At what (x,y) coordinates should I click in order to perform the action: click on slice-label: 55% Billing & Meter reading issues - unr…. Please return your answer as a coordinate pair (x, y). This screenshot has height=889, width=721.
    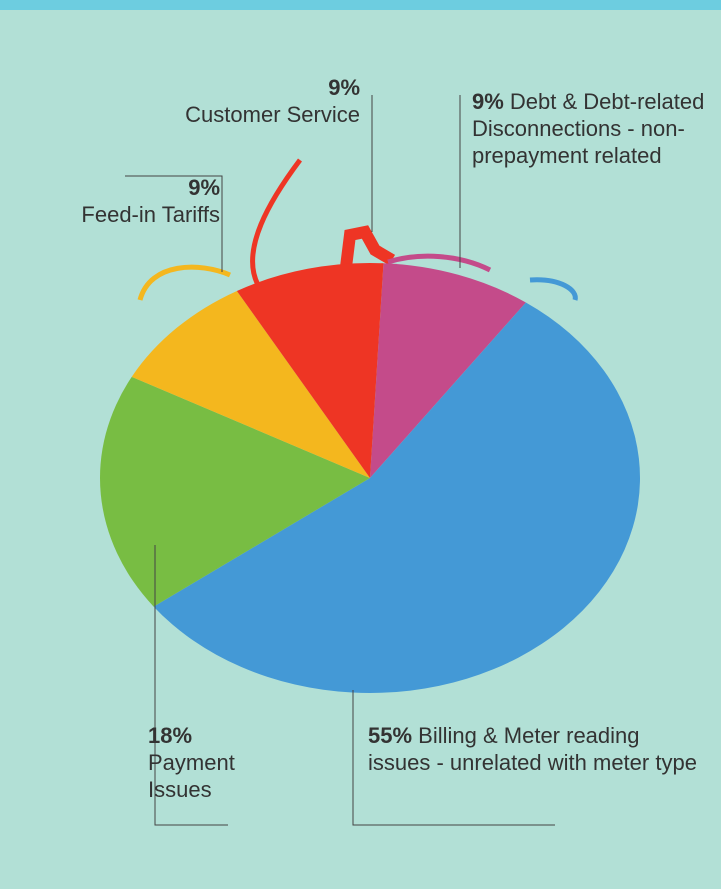
    Looking at the image, I should click on (533, 749).